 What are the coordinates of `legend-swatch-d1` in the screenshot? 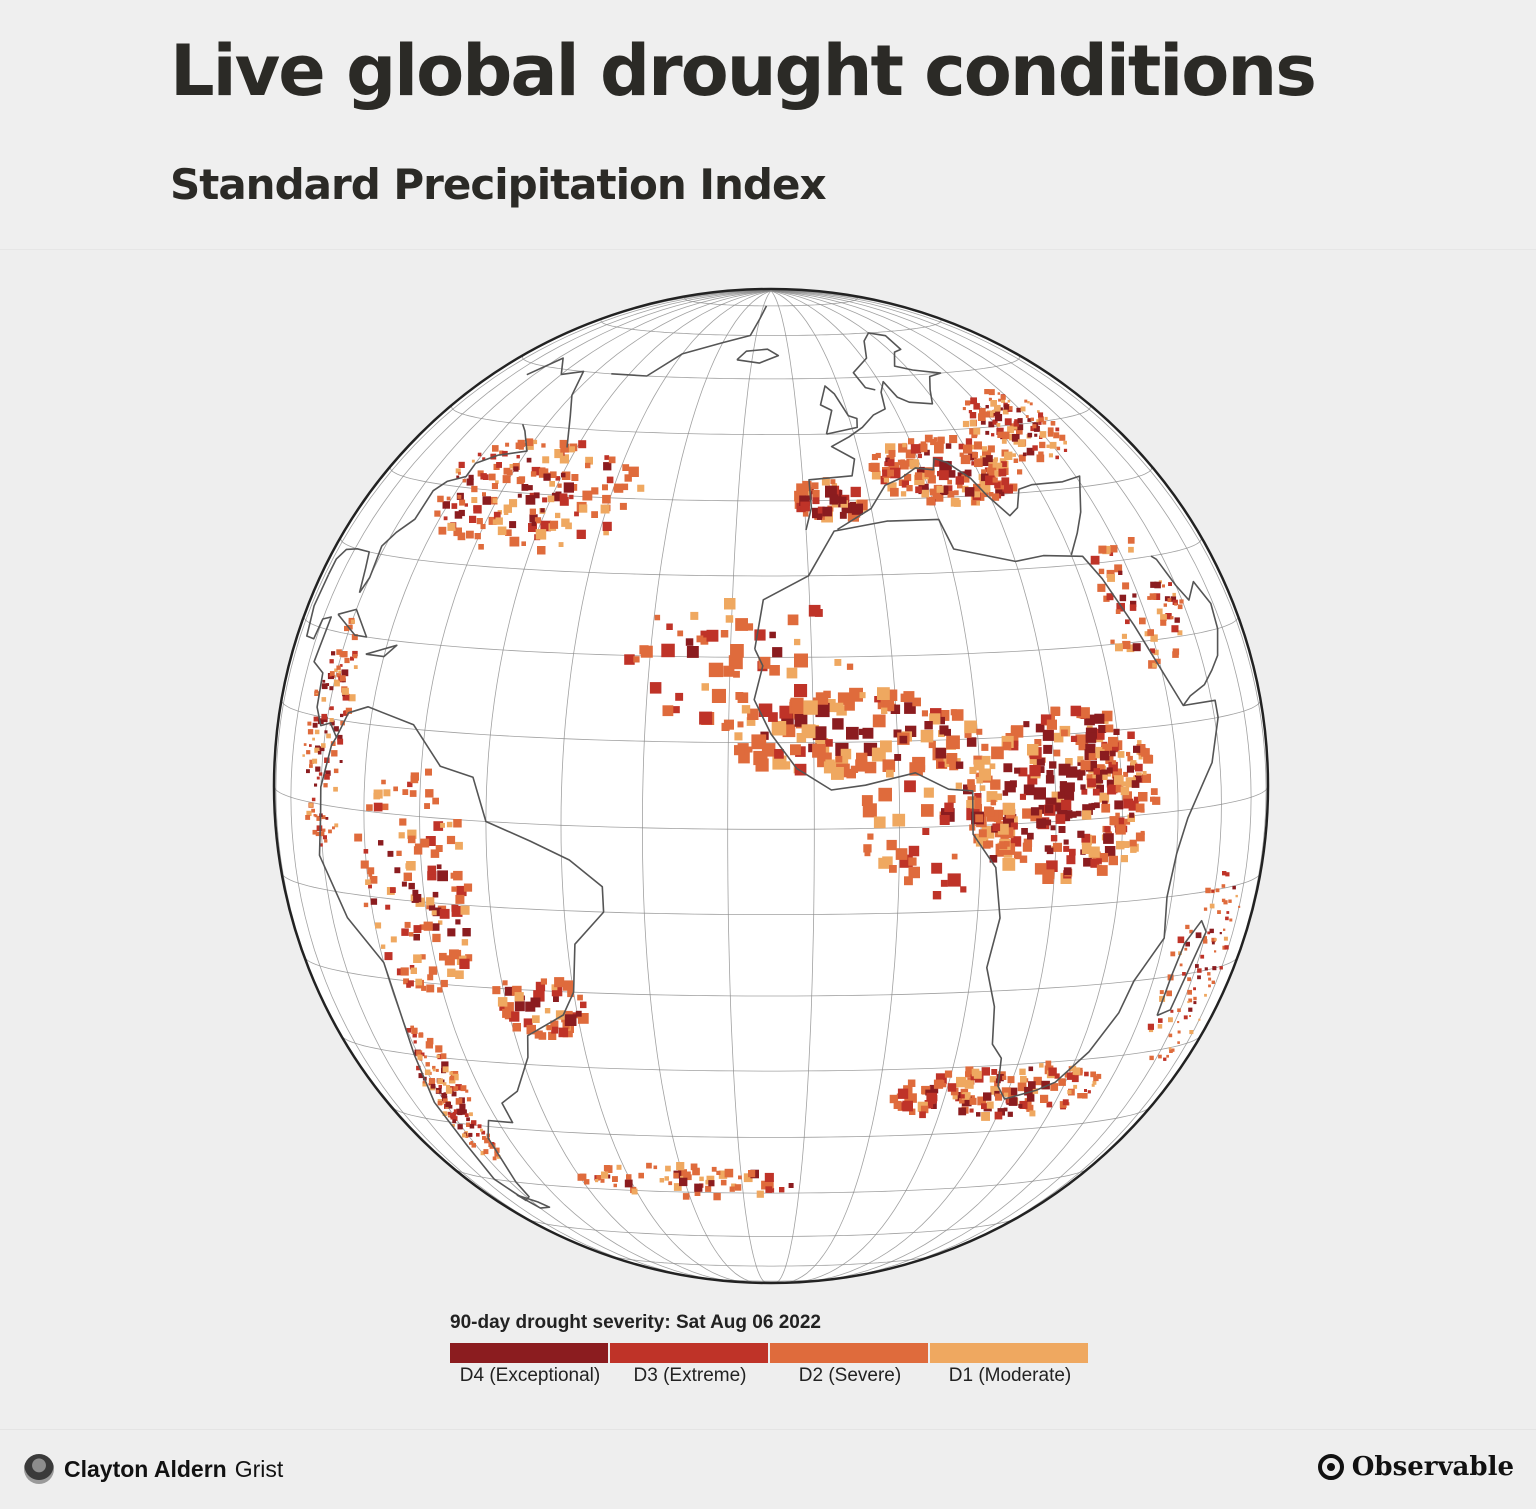 It's located at (1009, 1353).